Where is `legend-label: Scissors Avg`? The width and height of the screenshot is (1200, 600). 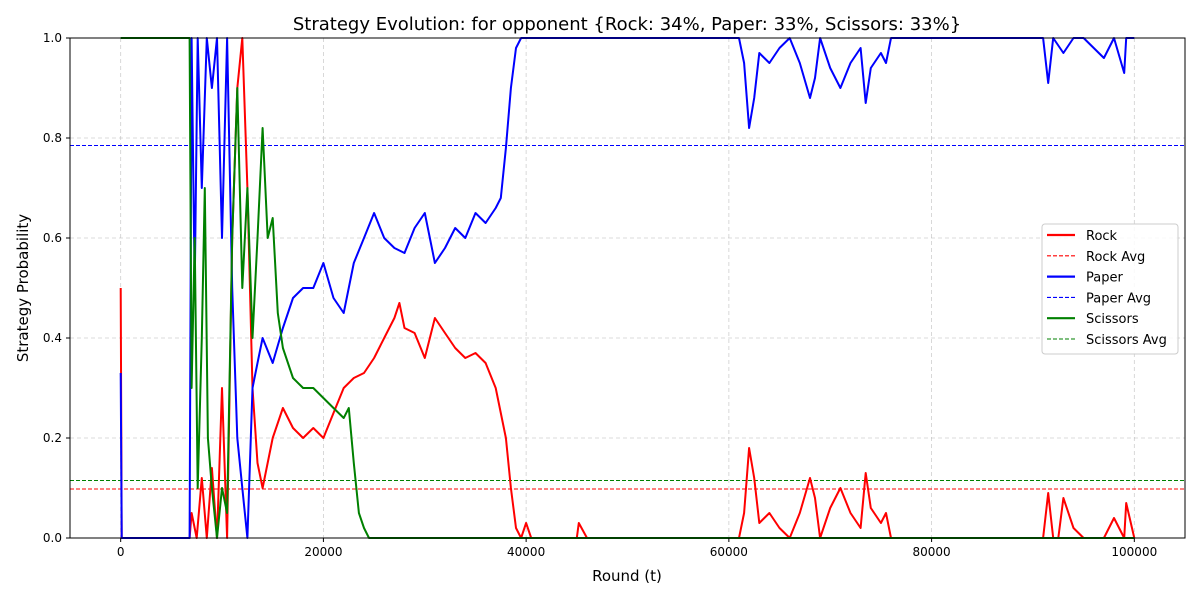 legend-label: Scissors Avg is located at coordinates (1126, 340).